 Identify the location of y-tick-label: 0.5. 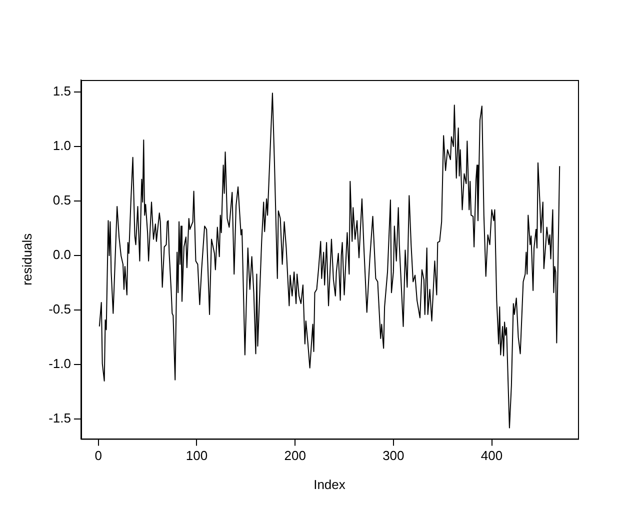
(61, 200).